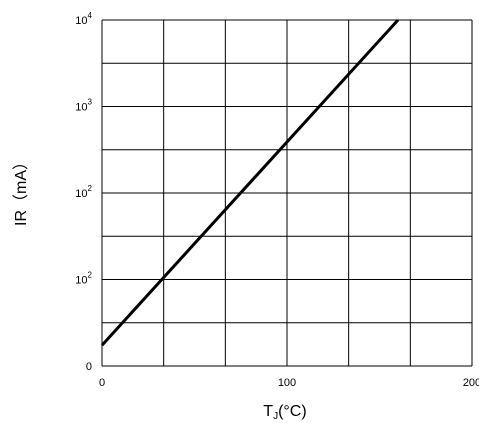 The width and height of the screenshot is (479, 434). I want to click on y-axis-title: IR（mA）, so click(21, 190).